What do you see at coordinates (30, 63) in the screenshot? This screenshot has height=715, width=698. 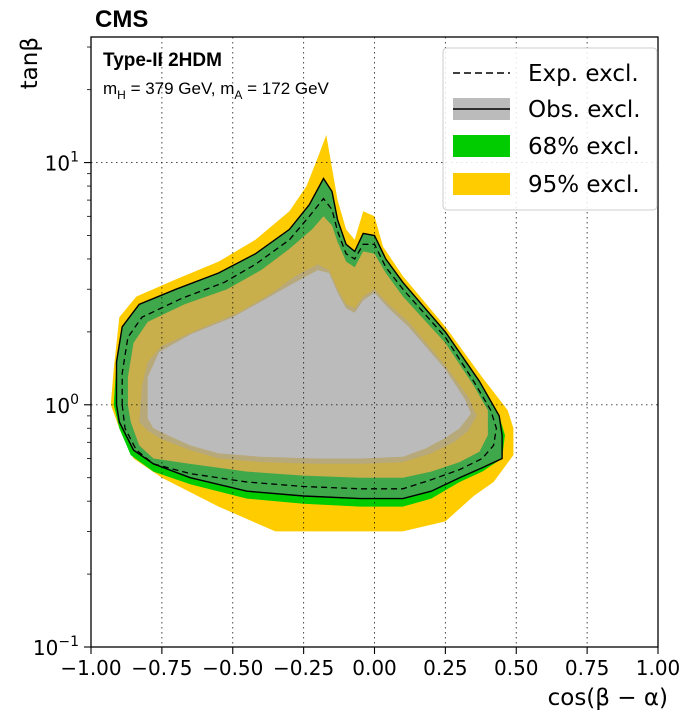 I see `y-axis-label: tanβ` at bounding box center [30, 63].